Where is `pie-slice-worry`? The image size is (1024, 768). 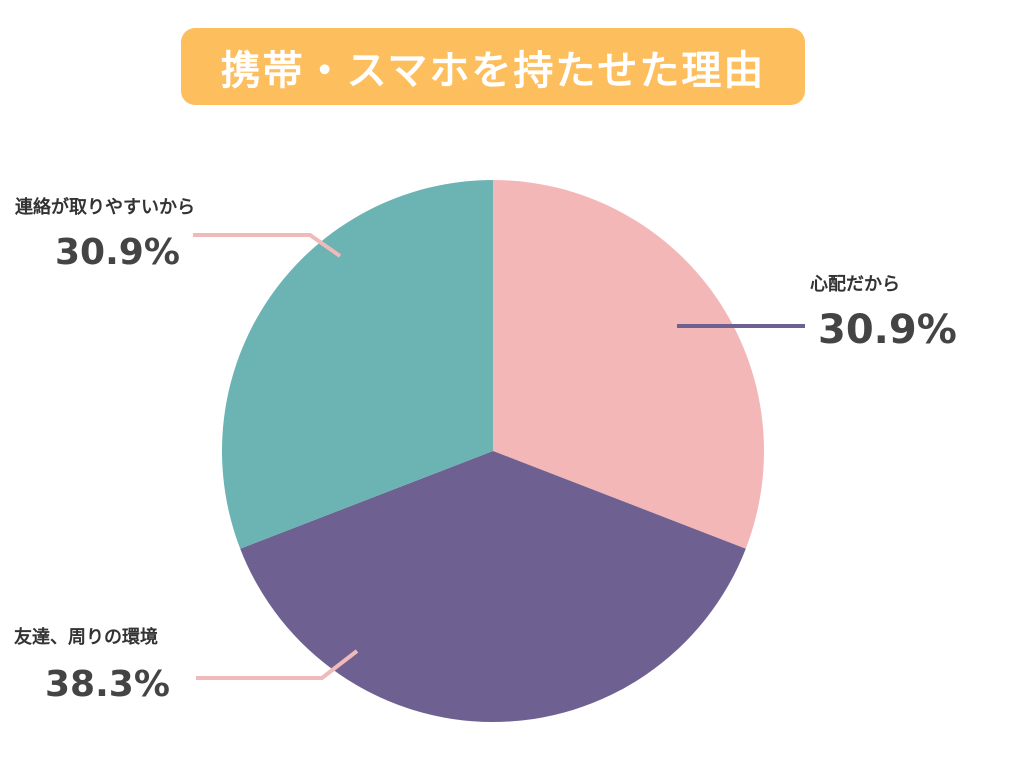 pie-slice-worry is located at coordinates (629, 364).